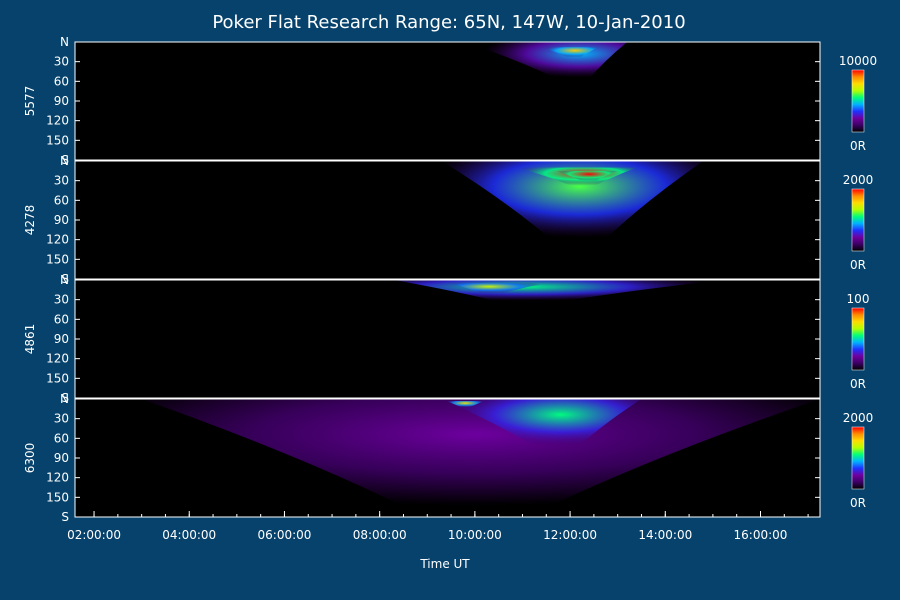  I want to click on panel-label: 4861, so click(30, 339).